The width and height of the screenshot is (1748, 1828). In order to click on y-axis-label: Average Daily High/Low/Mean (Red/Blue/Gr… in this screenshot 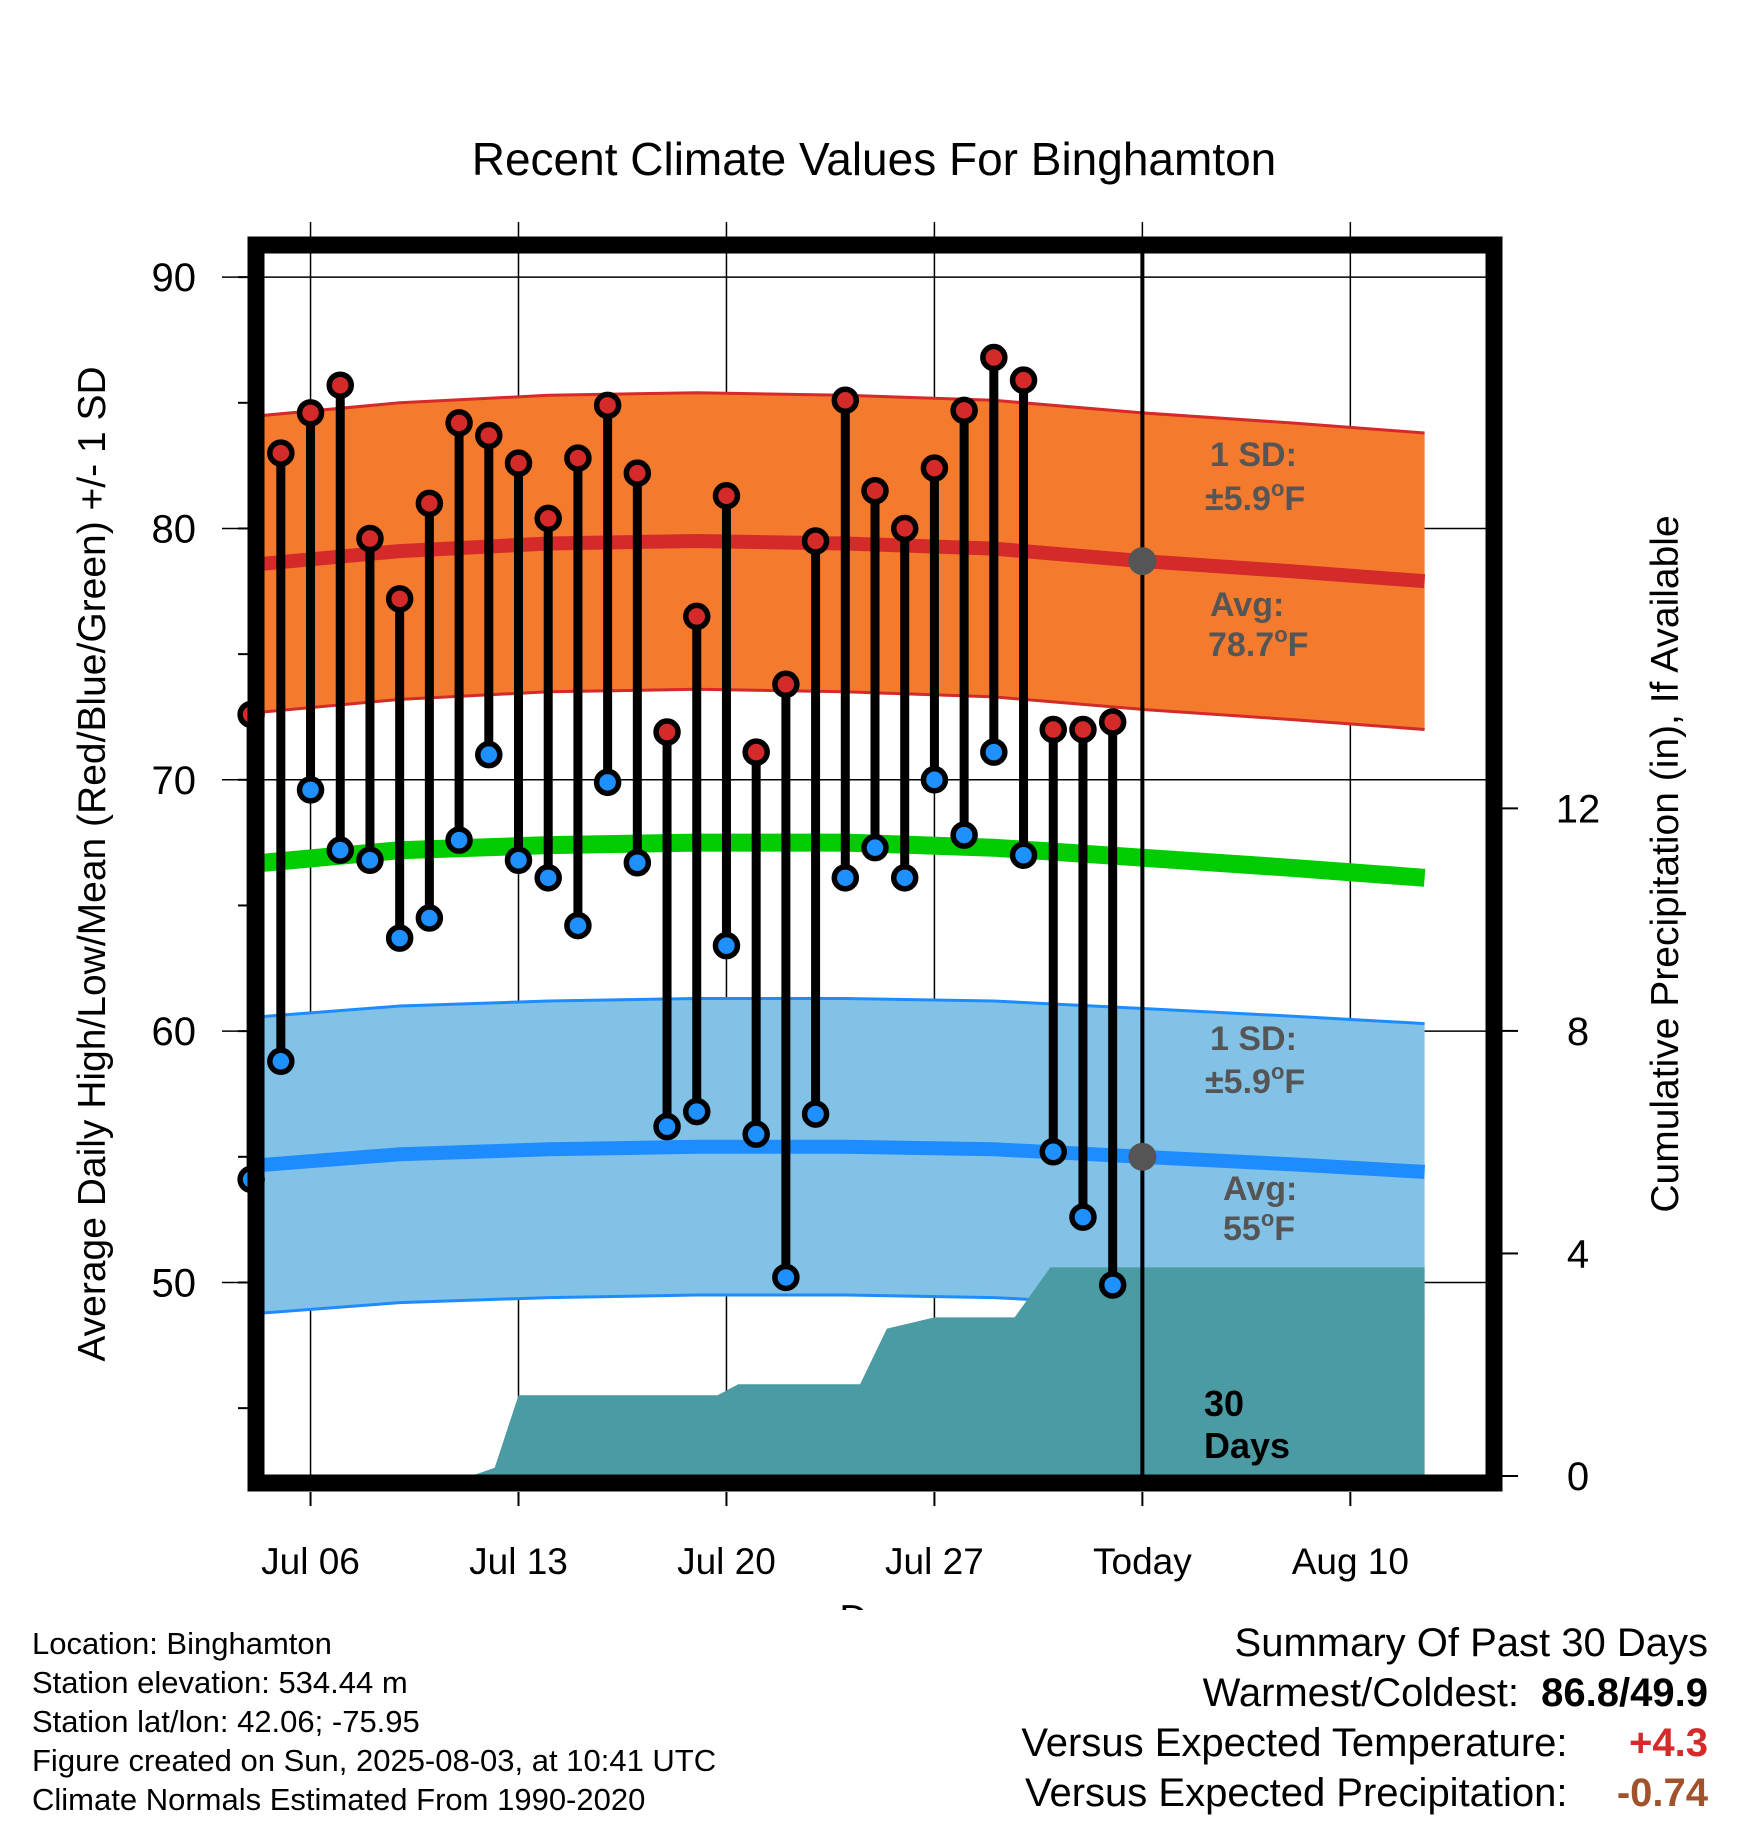, I will do `click(92, 863)`.